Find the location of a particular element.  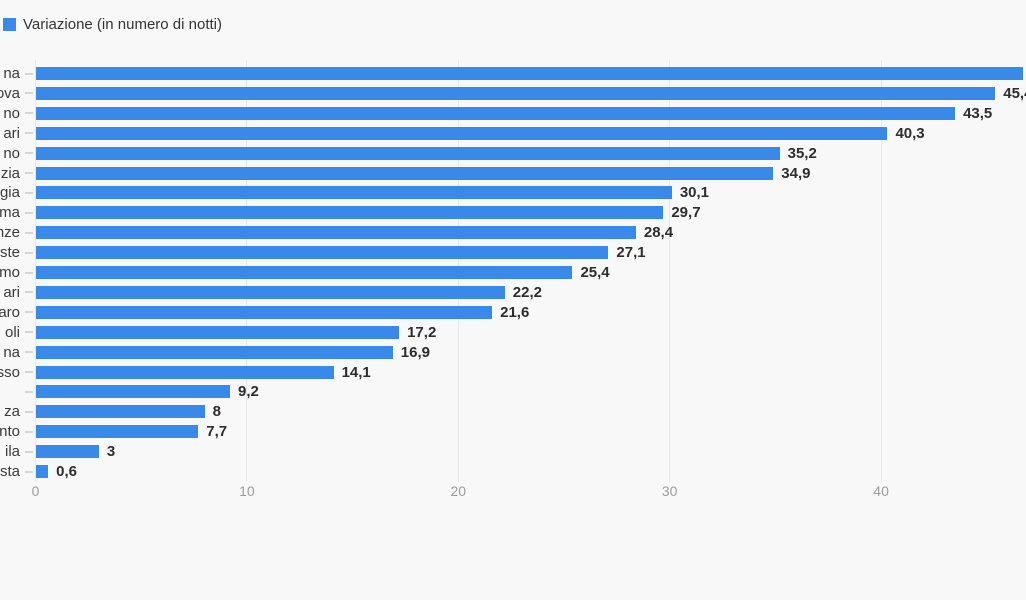

value-label: 34,9 is located at coordinates (796, 173).